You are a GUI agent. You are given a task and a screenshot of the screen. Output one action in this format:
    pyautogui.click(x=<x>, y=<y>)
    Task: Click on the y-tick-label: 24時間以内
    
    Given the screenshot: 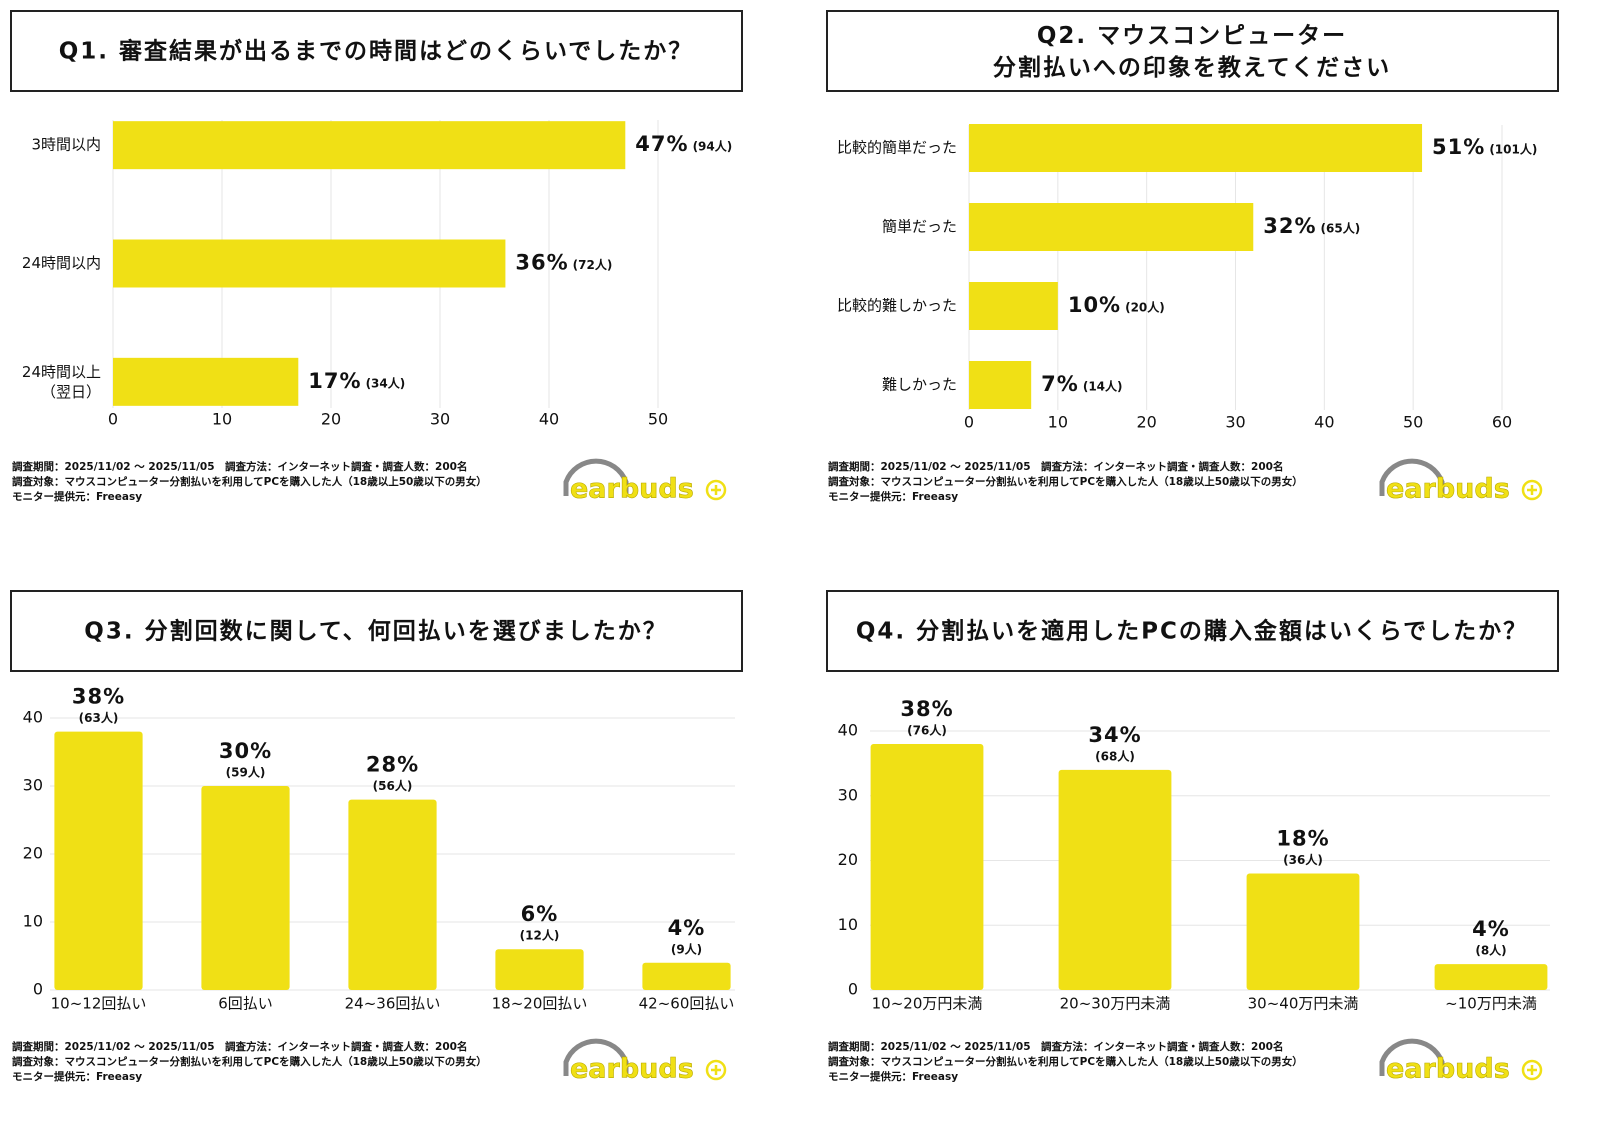 What is the action you would take?
    pyautogui.click(x=61, y=263)
    